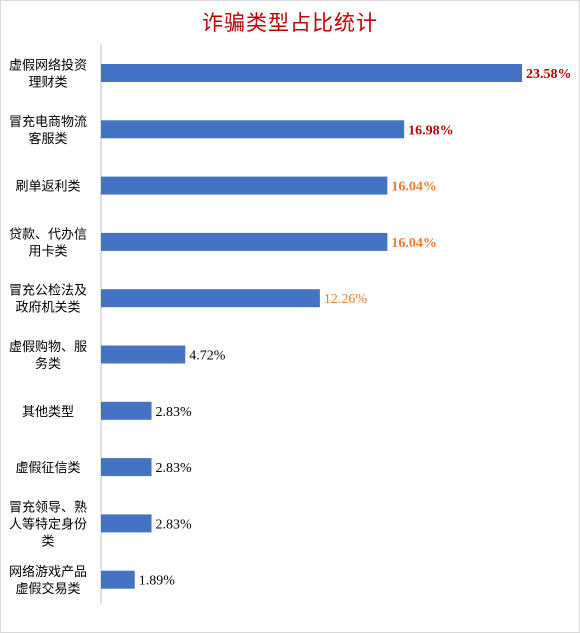  What do you see at coordinates (48, 572) in the screenshot?
I see `category-label-line: 网络游戏产品` at bounding box center [48, 572].